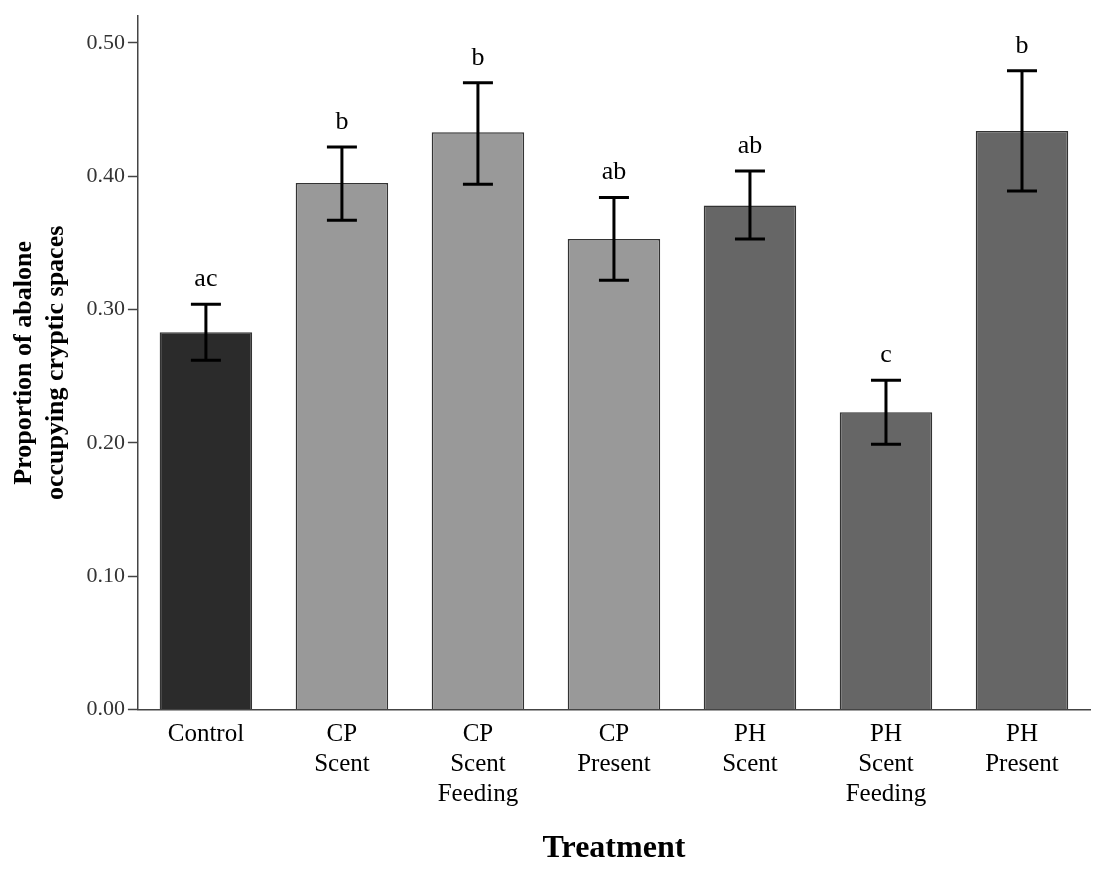 The height and width of the screenshot is (882, 1095). What do you see at coordinates (105, 708) in the screenshot?
I see `y-tick-label: 0.00` at bounding box center [105, 708].